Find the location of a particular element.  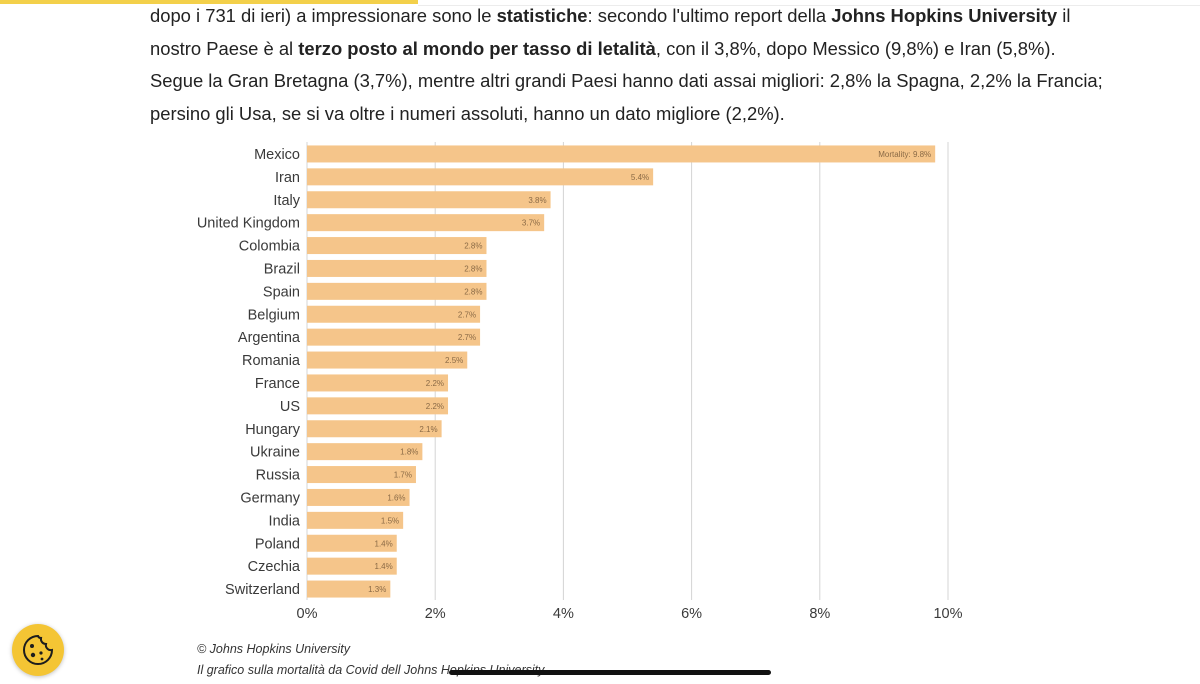

image-credit: © Johns Hopkins University is located at coordinates (274, 649).